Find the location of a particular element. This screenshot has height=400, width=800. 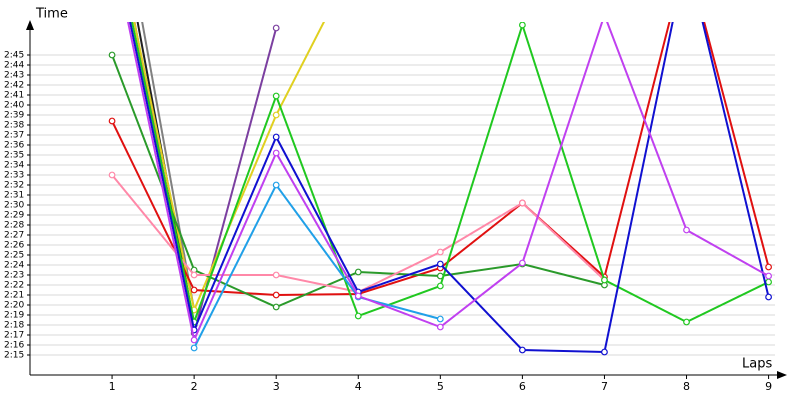

x-tick-label: 7 is located at coordinates (604, 386).